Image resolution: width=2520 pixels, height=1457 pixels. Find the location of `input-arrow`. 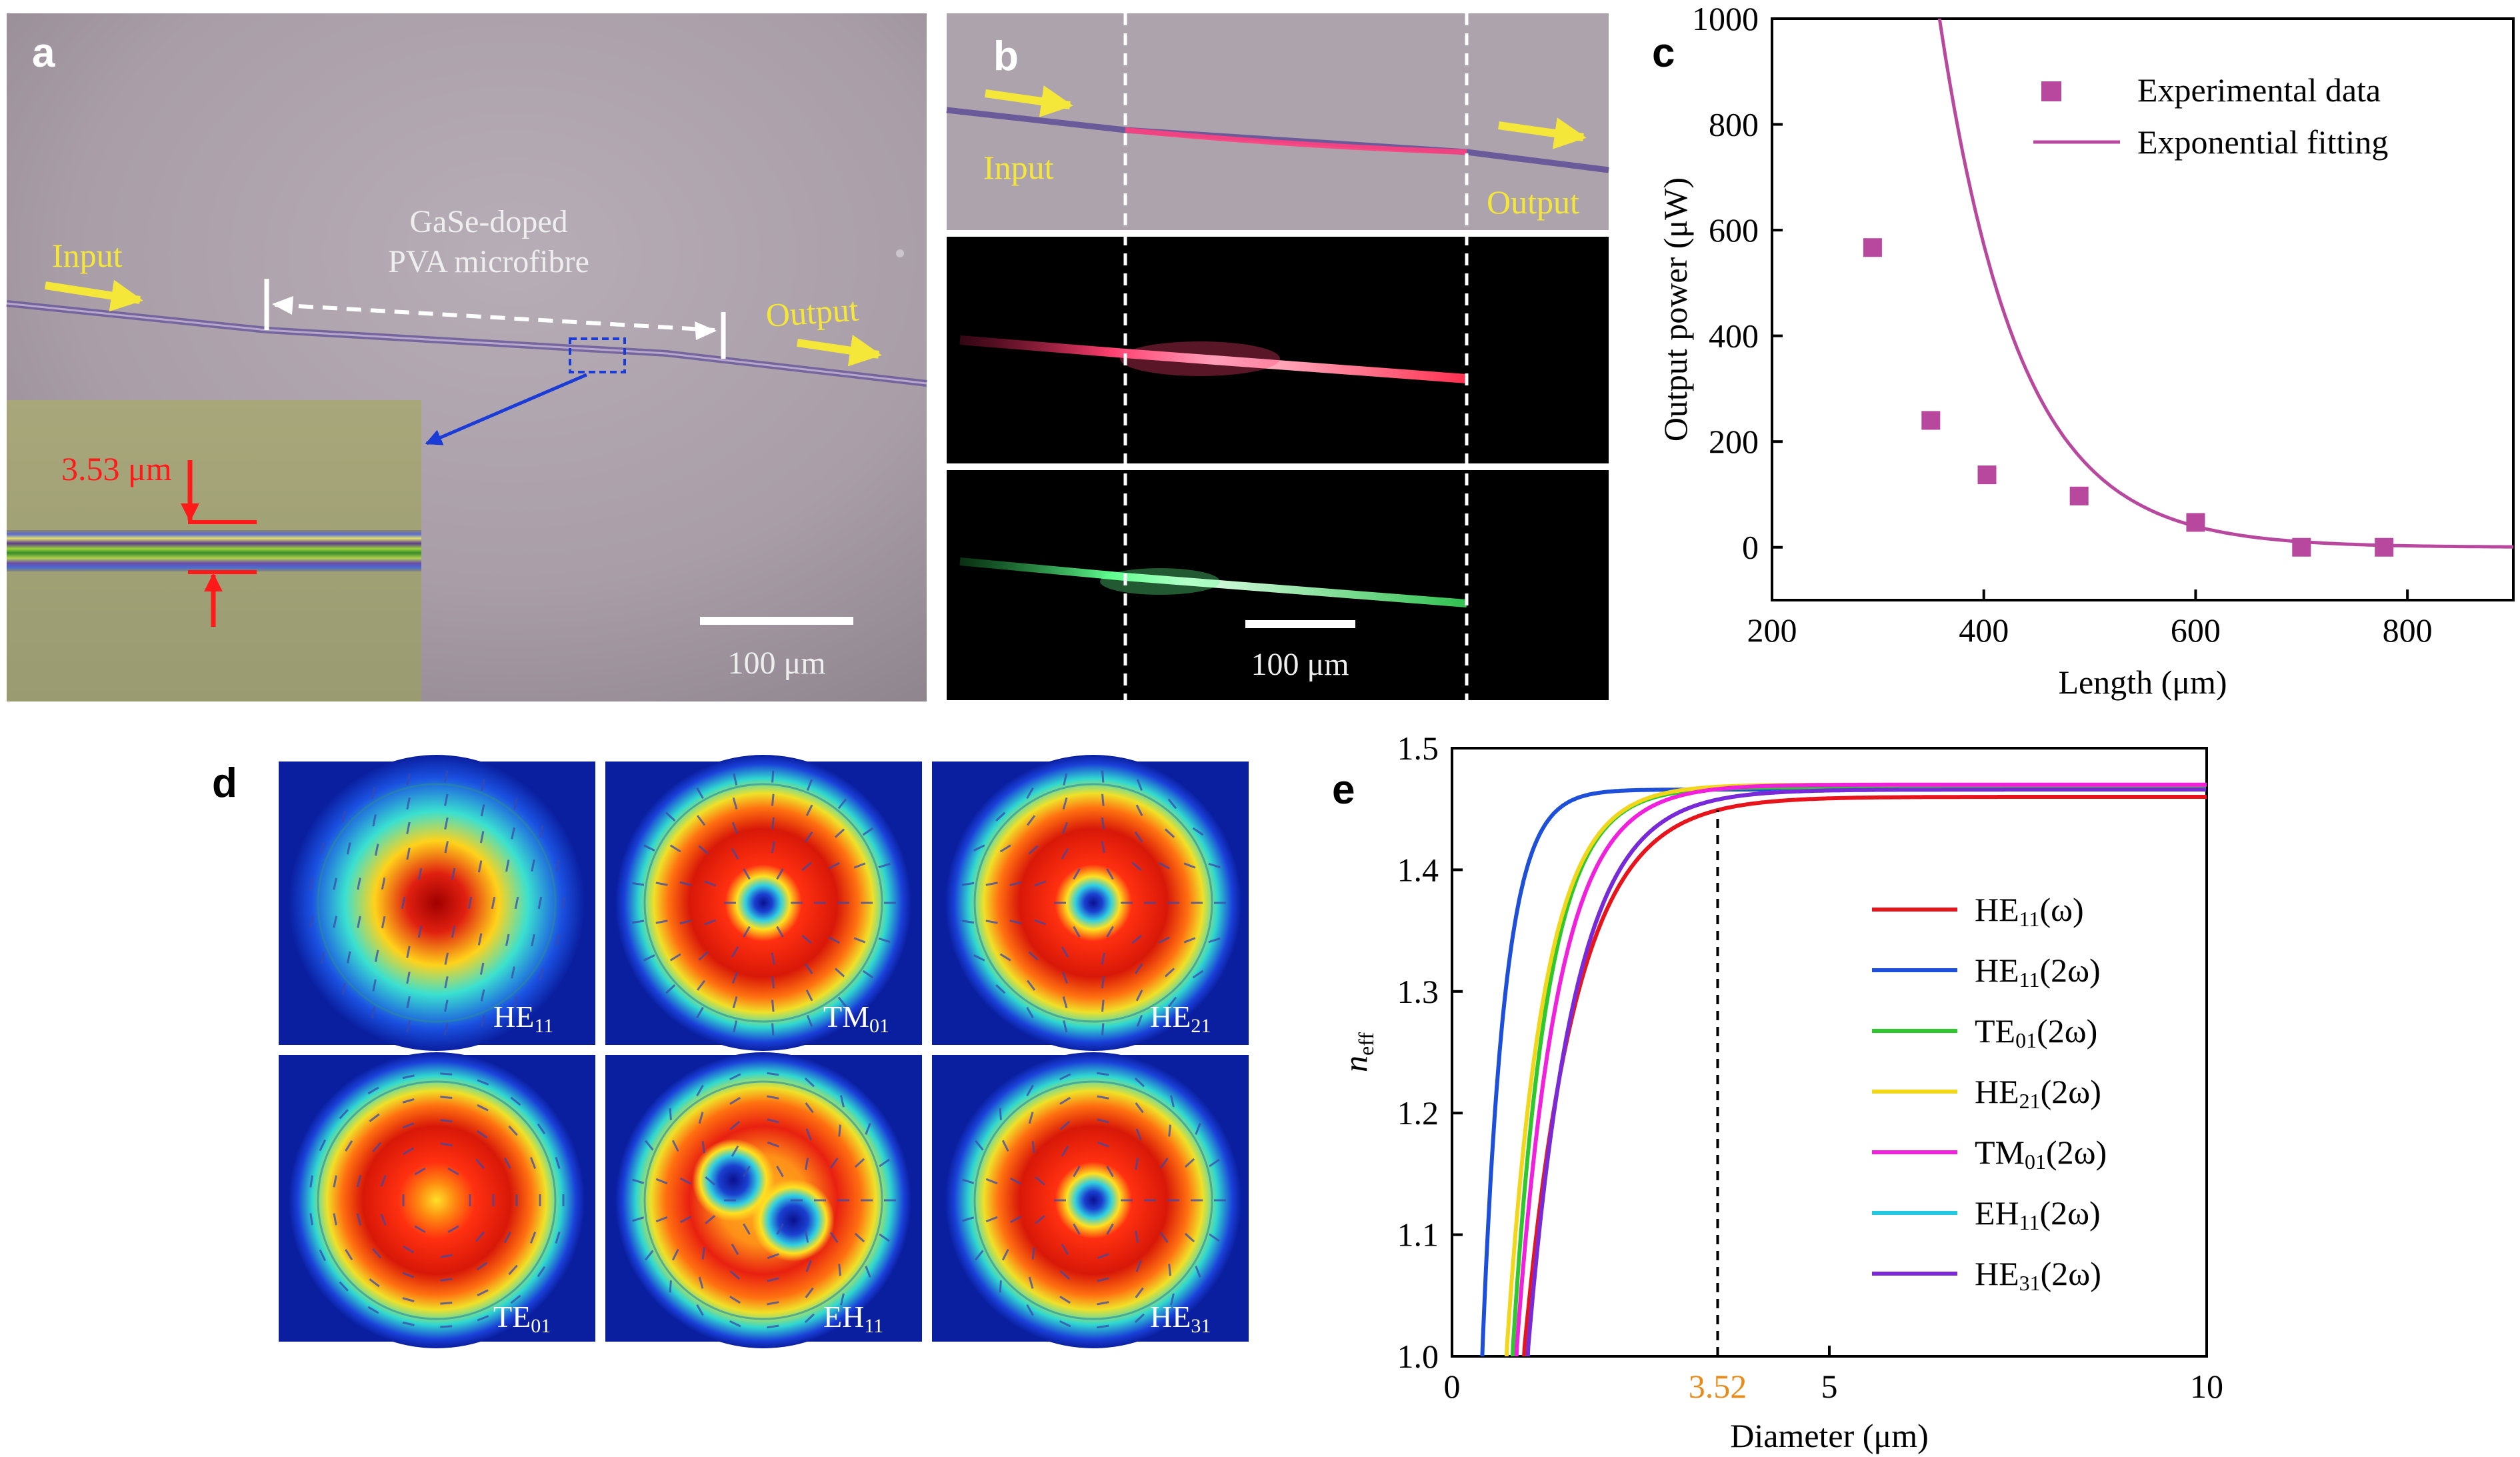

input-arrow is located at coordinates (94, 295).